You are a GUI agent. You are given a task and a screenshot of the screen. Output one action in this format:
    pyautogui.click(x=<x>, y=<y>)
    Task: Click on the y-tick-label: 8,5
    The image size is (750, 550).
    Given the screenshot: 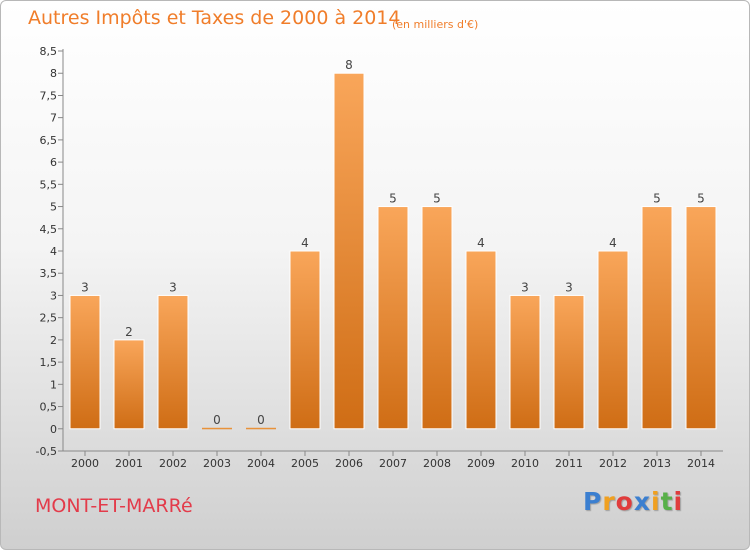 What is the action you would take?
    pyautogui.click(x=49, y=51)
    